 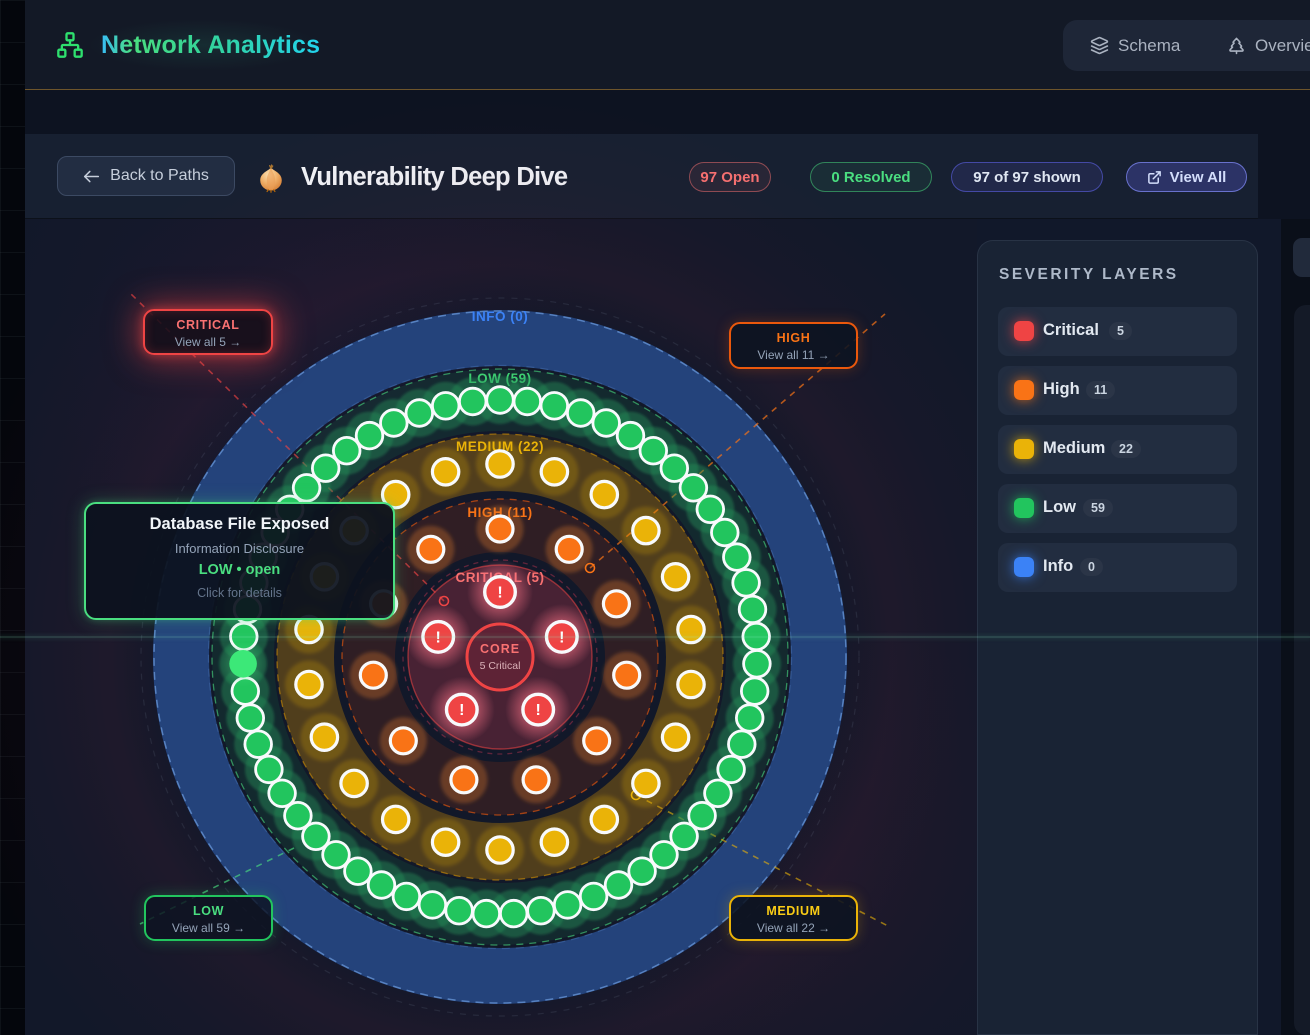 I want to click on svg-text: INFO (0), so click(x=500, y=316).